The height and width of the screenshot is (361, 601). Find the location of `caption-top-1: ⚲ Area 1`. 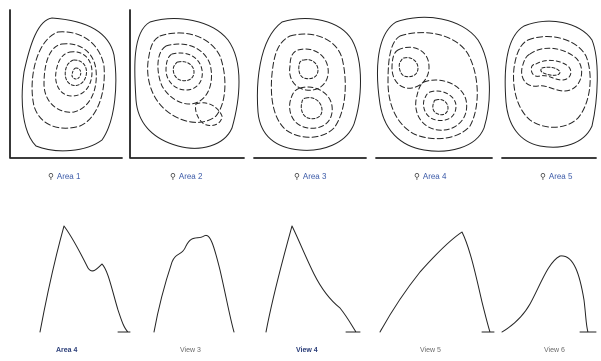

caption-top-1: ⚲ Area 1 is located at coordinates (64, 177).